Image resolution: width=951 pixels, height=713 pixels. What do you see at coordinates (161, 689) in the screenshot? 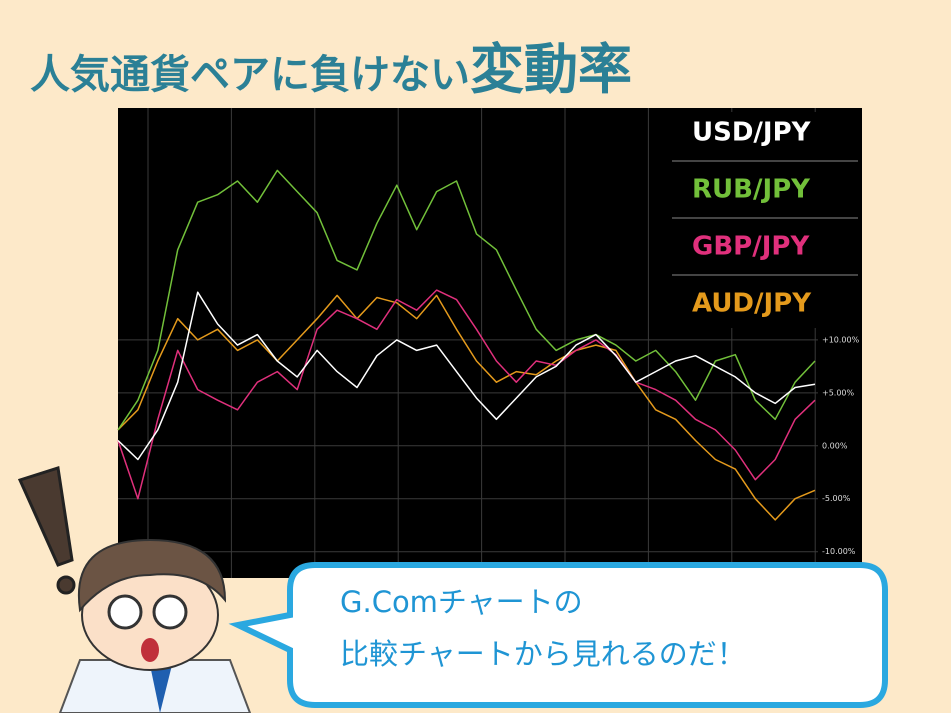
I see `tie` at bounding box center [161, 689].